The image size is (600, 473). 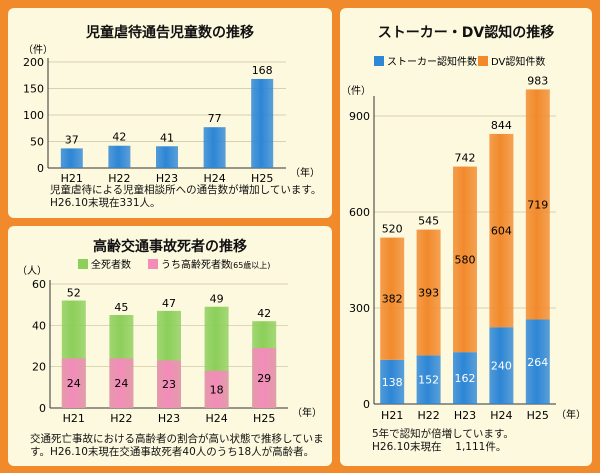 I want to click on data-label-dv: 382, so click(x=392, y=299).